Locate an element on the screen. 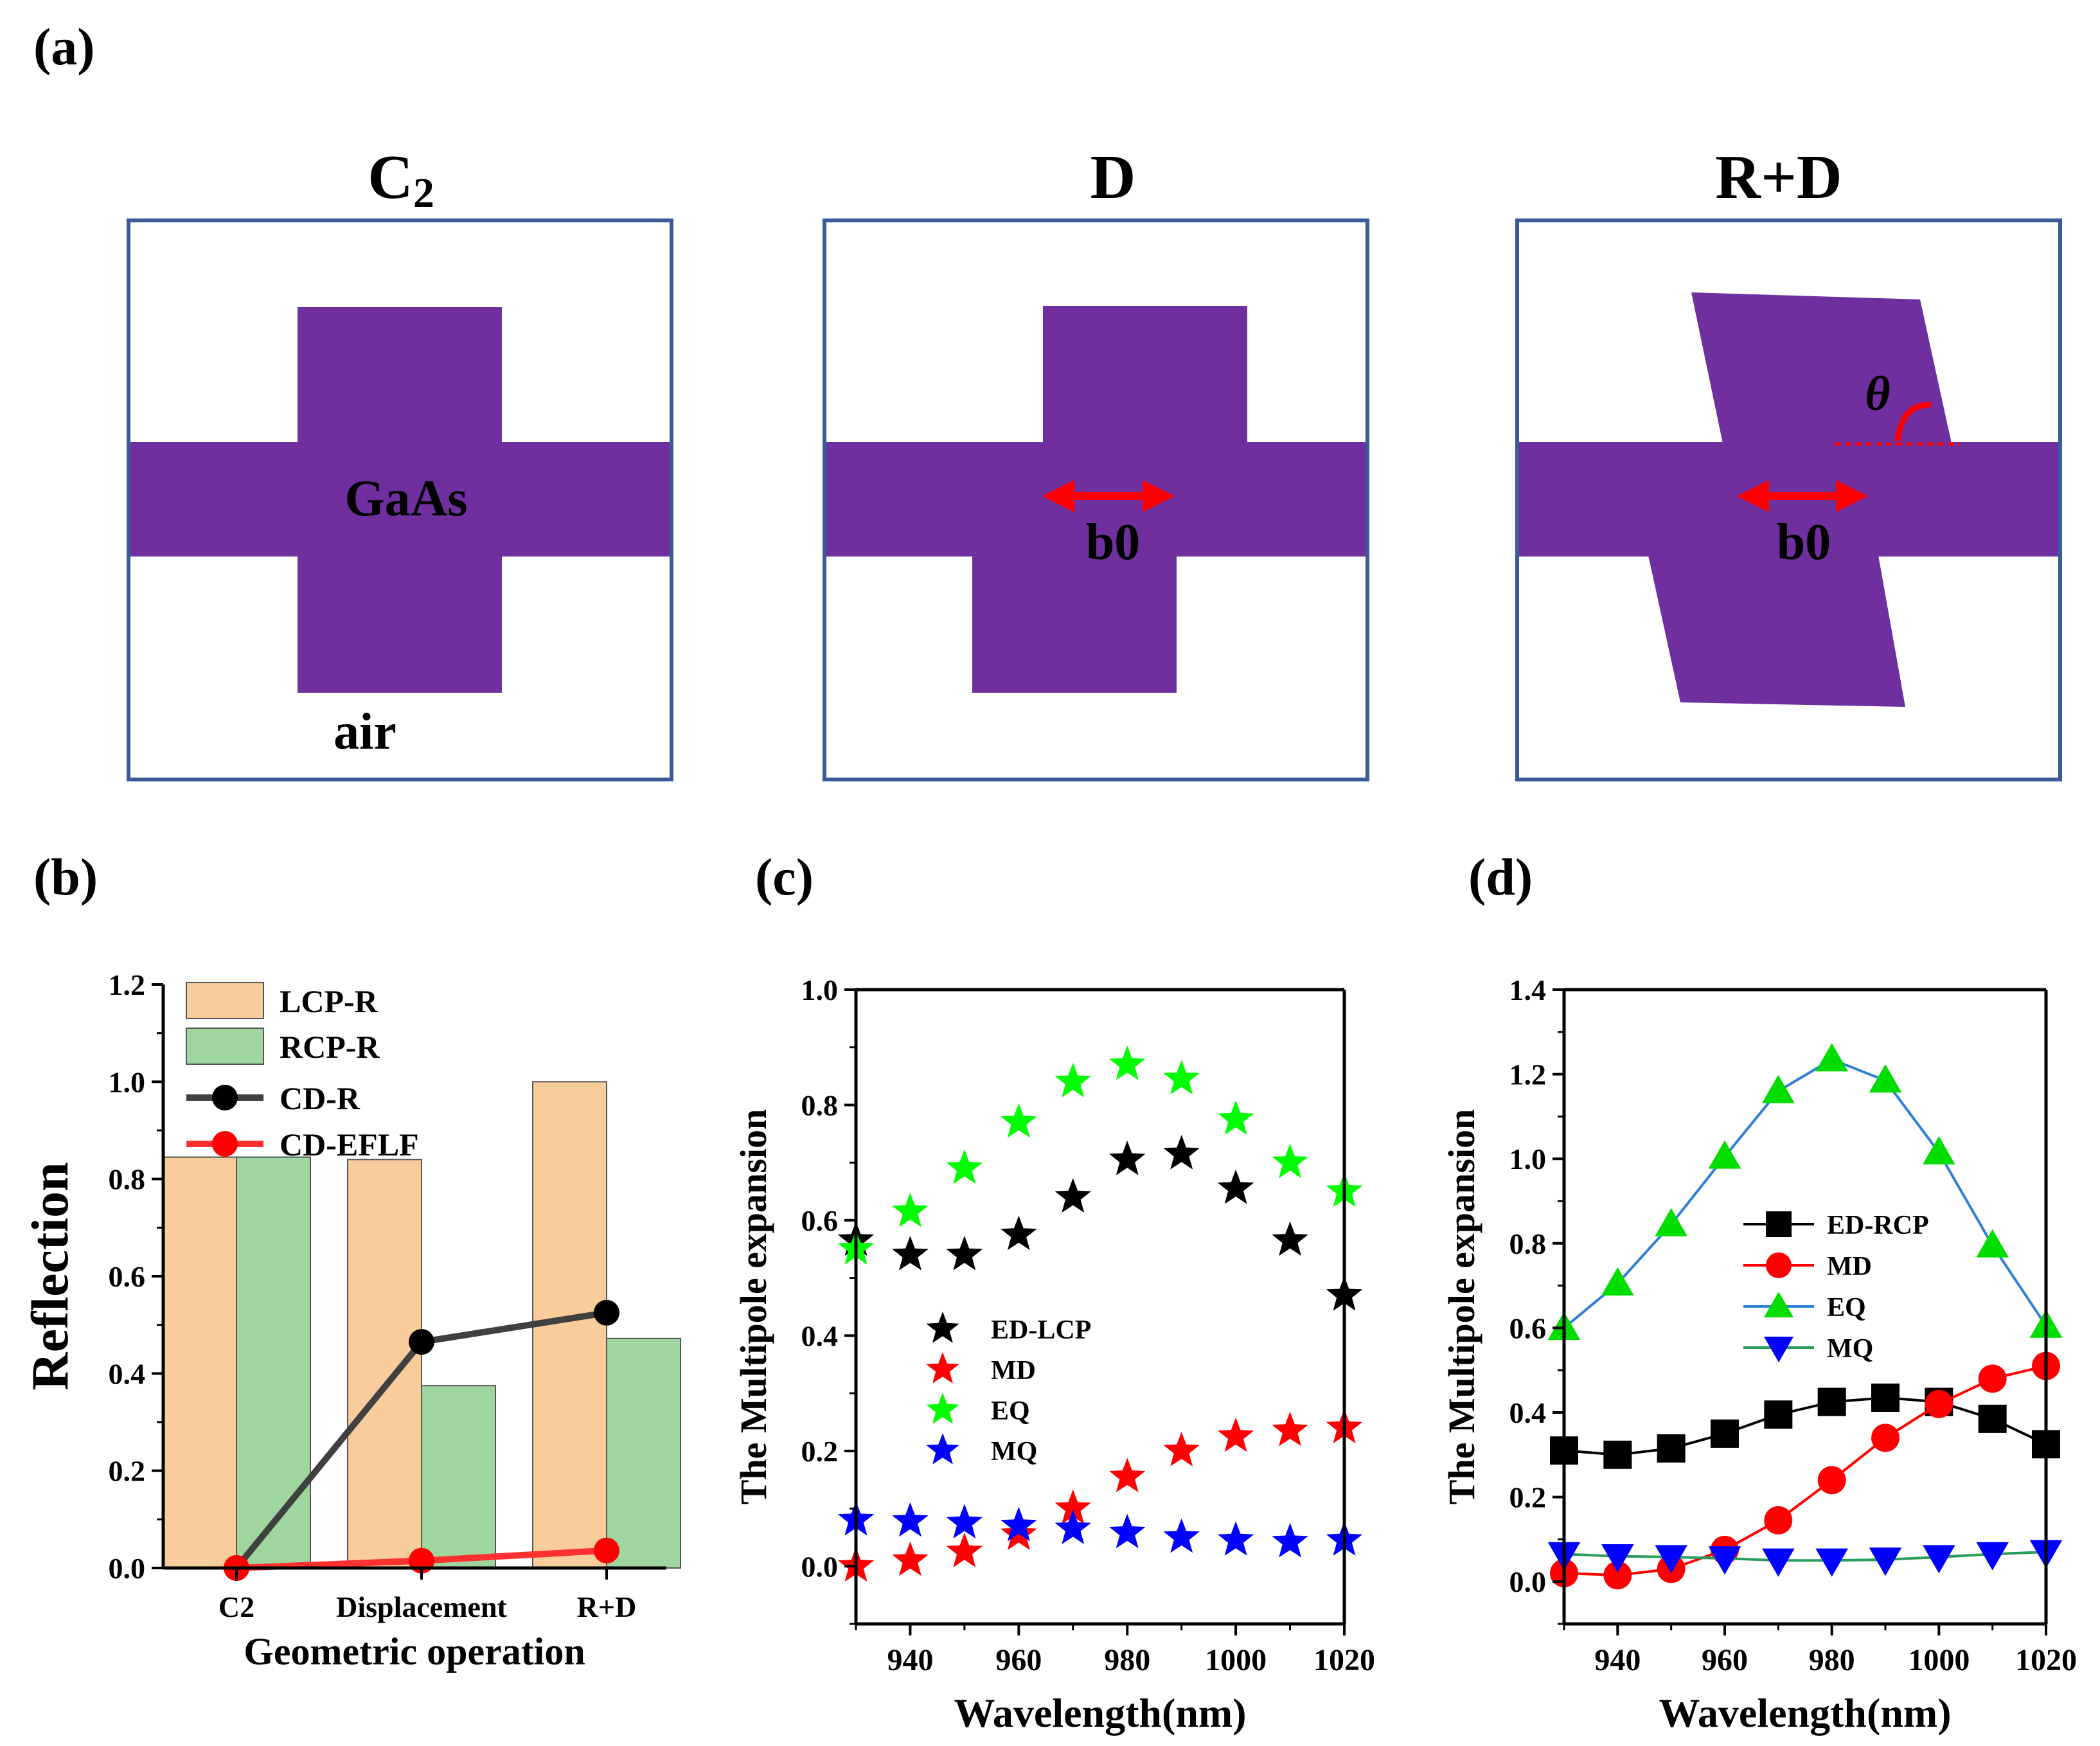  panel-a-label: (a) is located at coordinates (64, 46).